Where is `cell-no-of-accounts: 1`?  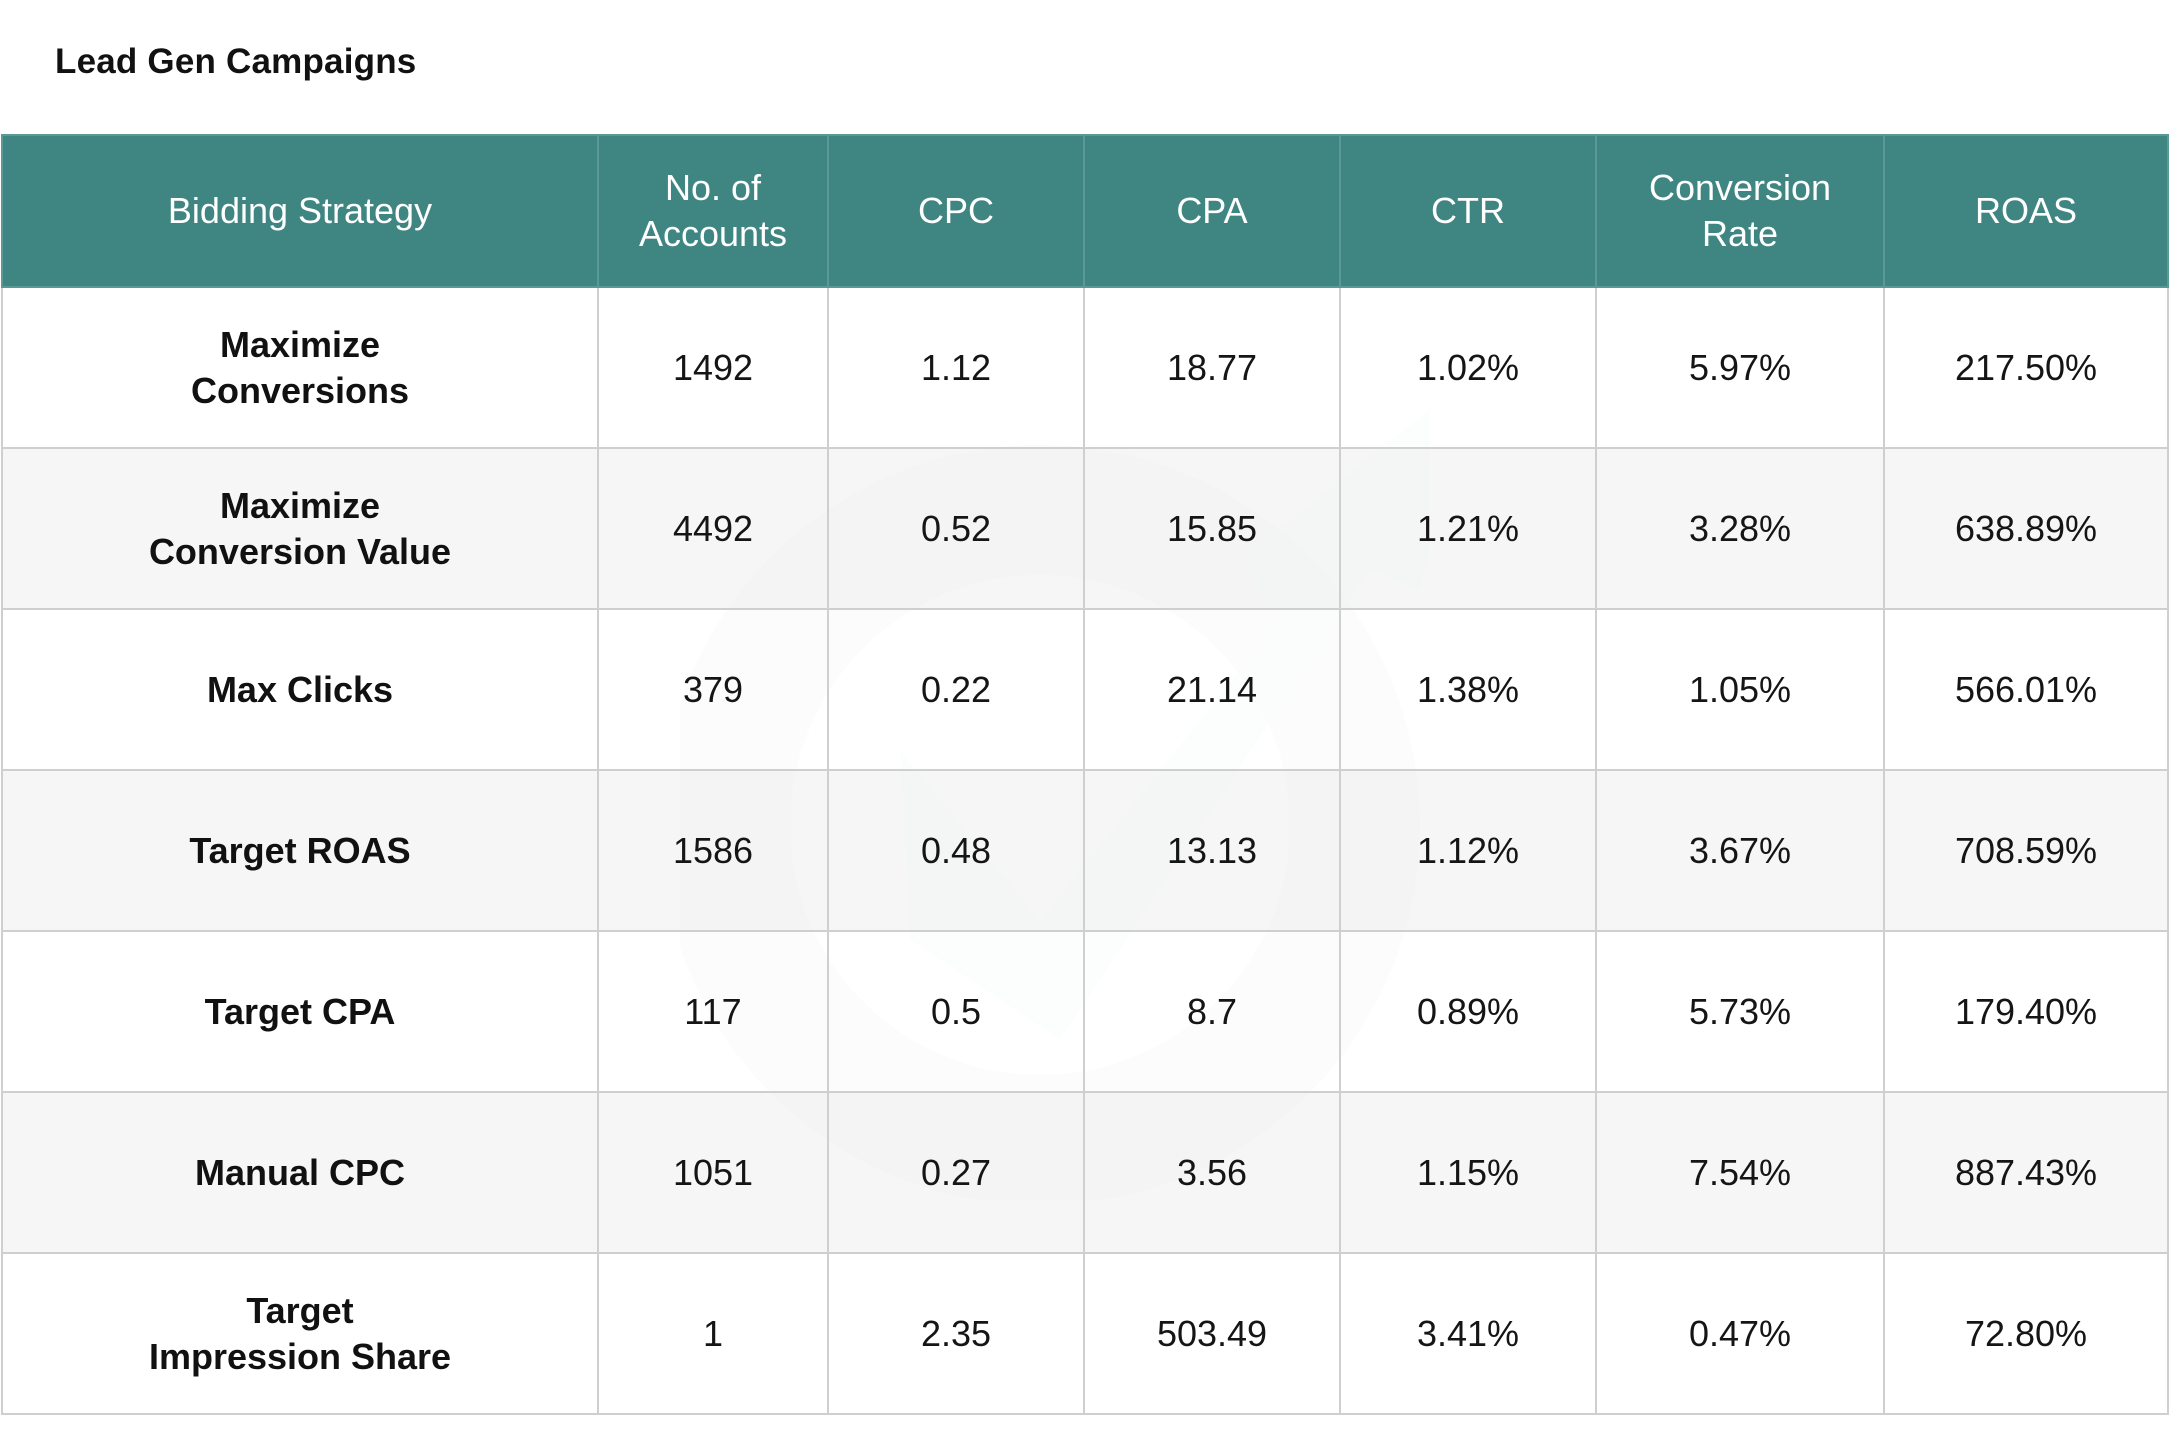
cell-no-of-accounts: 1 is located at coordinates (713, 1333).